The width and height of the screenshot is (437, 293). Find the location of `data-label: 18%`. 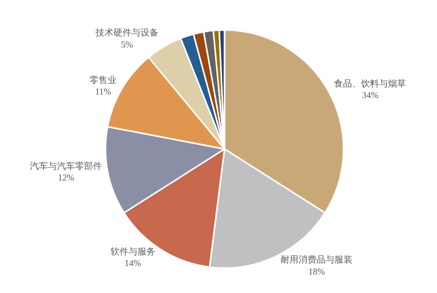

data-label: 18% is located at coordinates (317, 271).